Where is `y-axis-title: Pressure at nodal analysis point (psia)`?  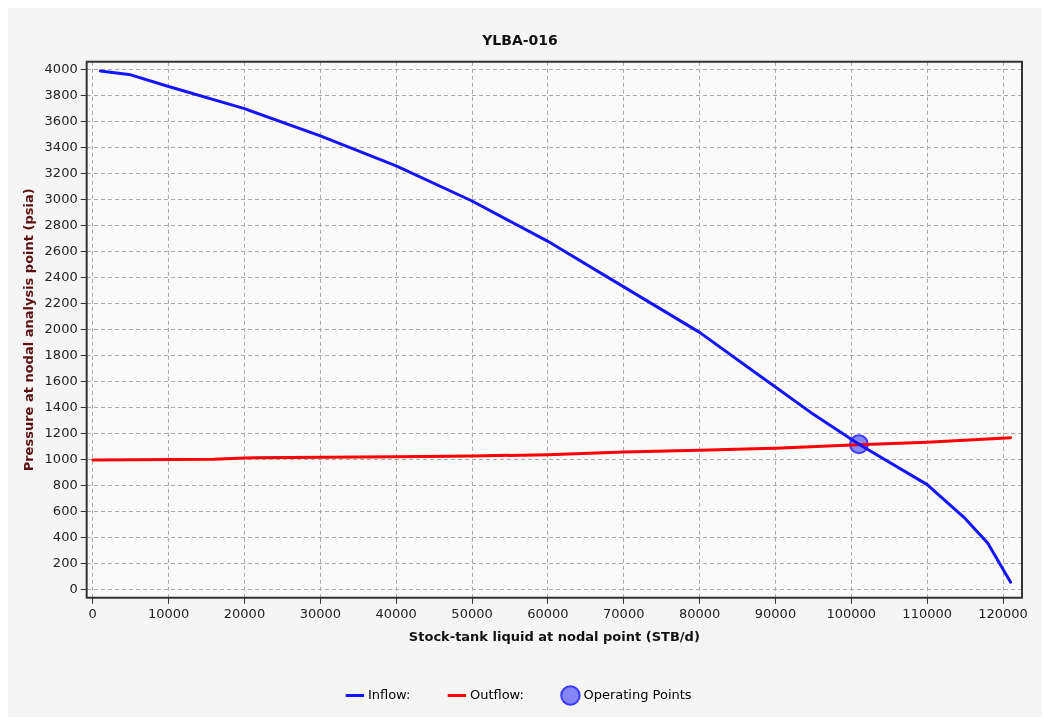
y-axis-title: Pressure at nodal analysis point (psia) is located at coordinates (29, 330).